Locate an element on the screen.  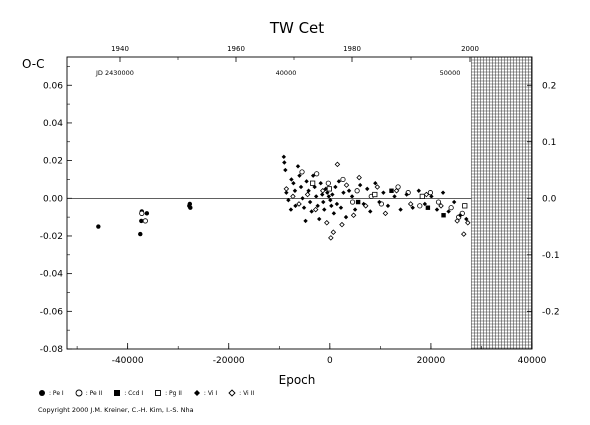
jd-tick-label: 40000 is located at coordinates (286, 73).